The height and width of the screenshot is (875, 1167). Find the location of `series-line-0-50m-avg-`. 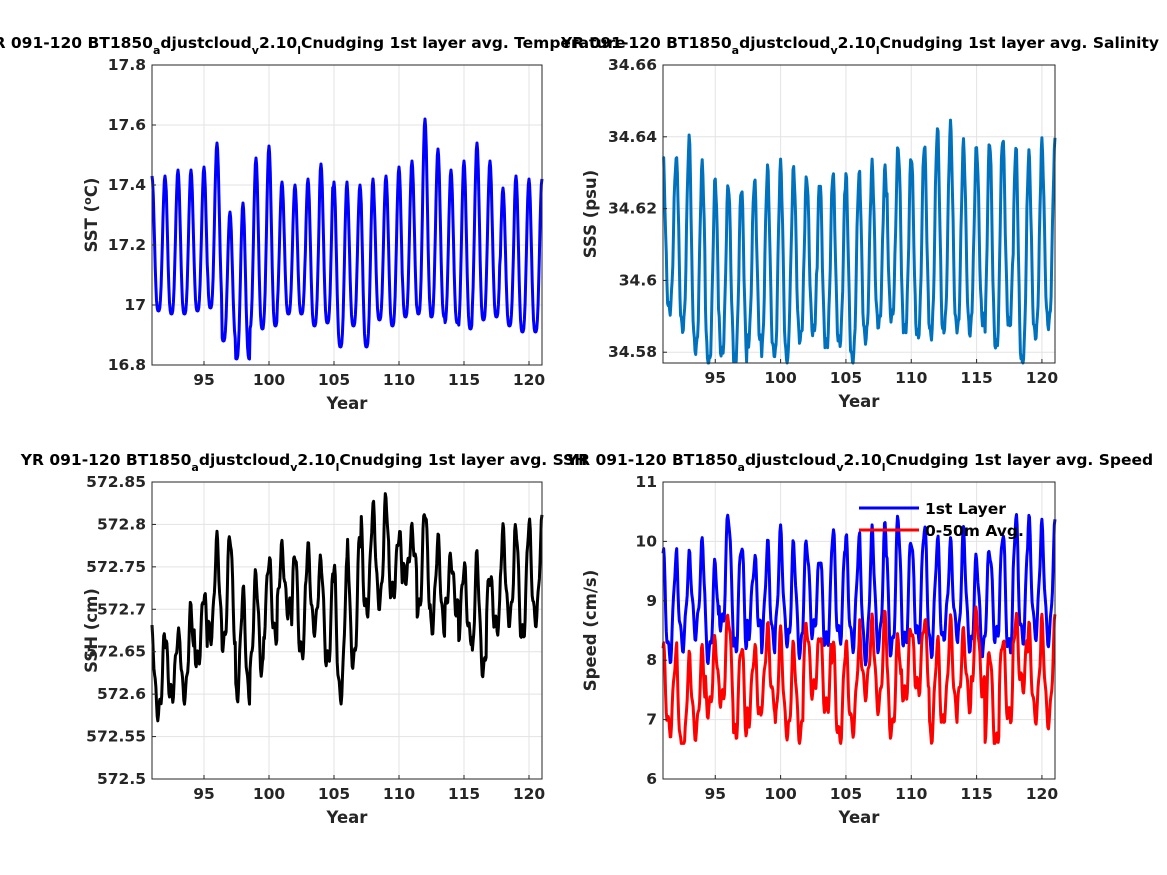

series-line-0-50m-avg- is located at coordinates (859, 675).